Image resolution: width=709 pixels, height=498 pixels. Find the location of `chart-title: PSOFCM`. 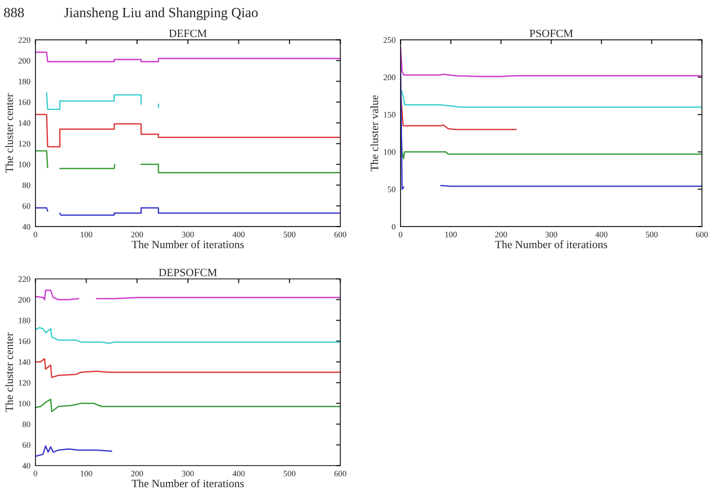

chart-title: PSOFCM is located at coordinates (551, 34).